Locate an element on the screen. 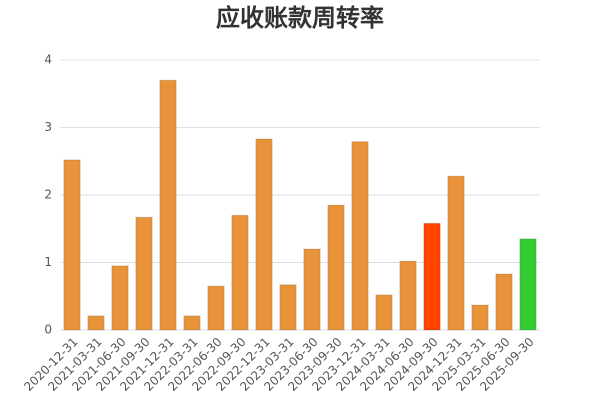 The image size is (600, 404). y-tick-label: 3 is located at coordinates (48, 127).